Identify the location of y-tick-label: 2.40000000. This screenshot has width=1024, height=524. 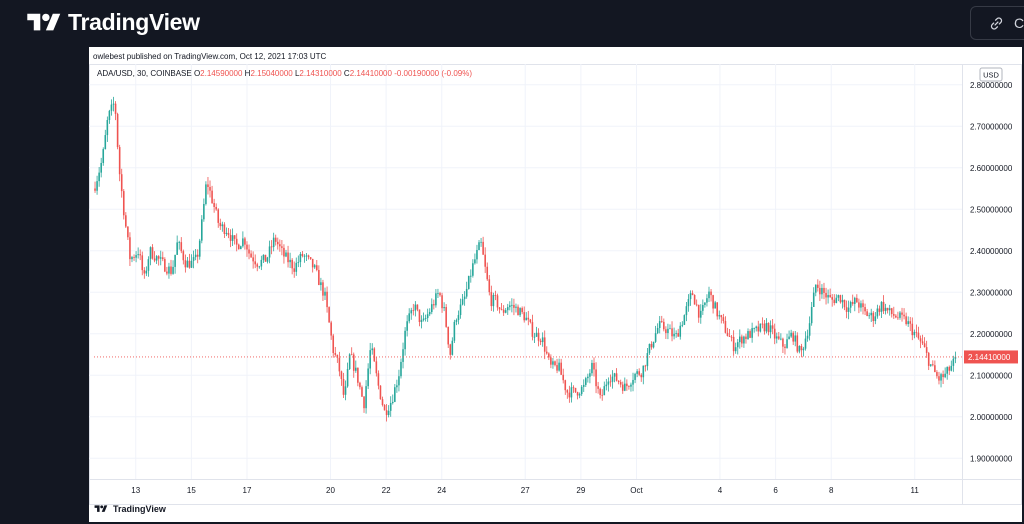
(991, 251).